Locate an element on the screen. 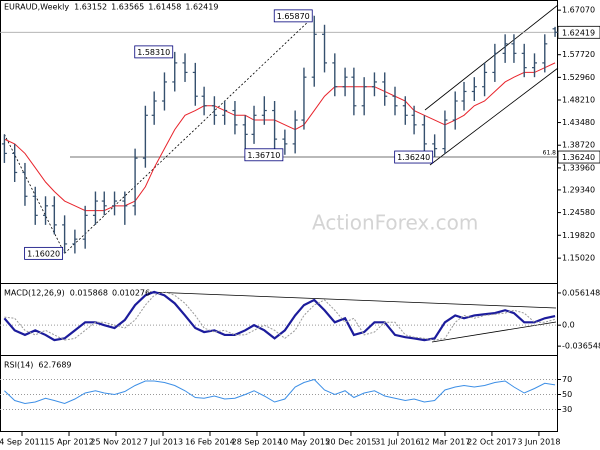  trend-line is located at coordinates (34, 194).